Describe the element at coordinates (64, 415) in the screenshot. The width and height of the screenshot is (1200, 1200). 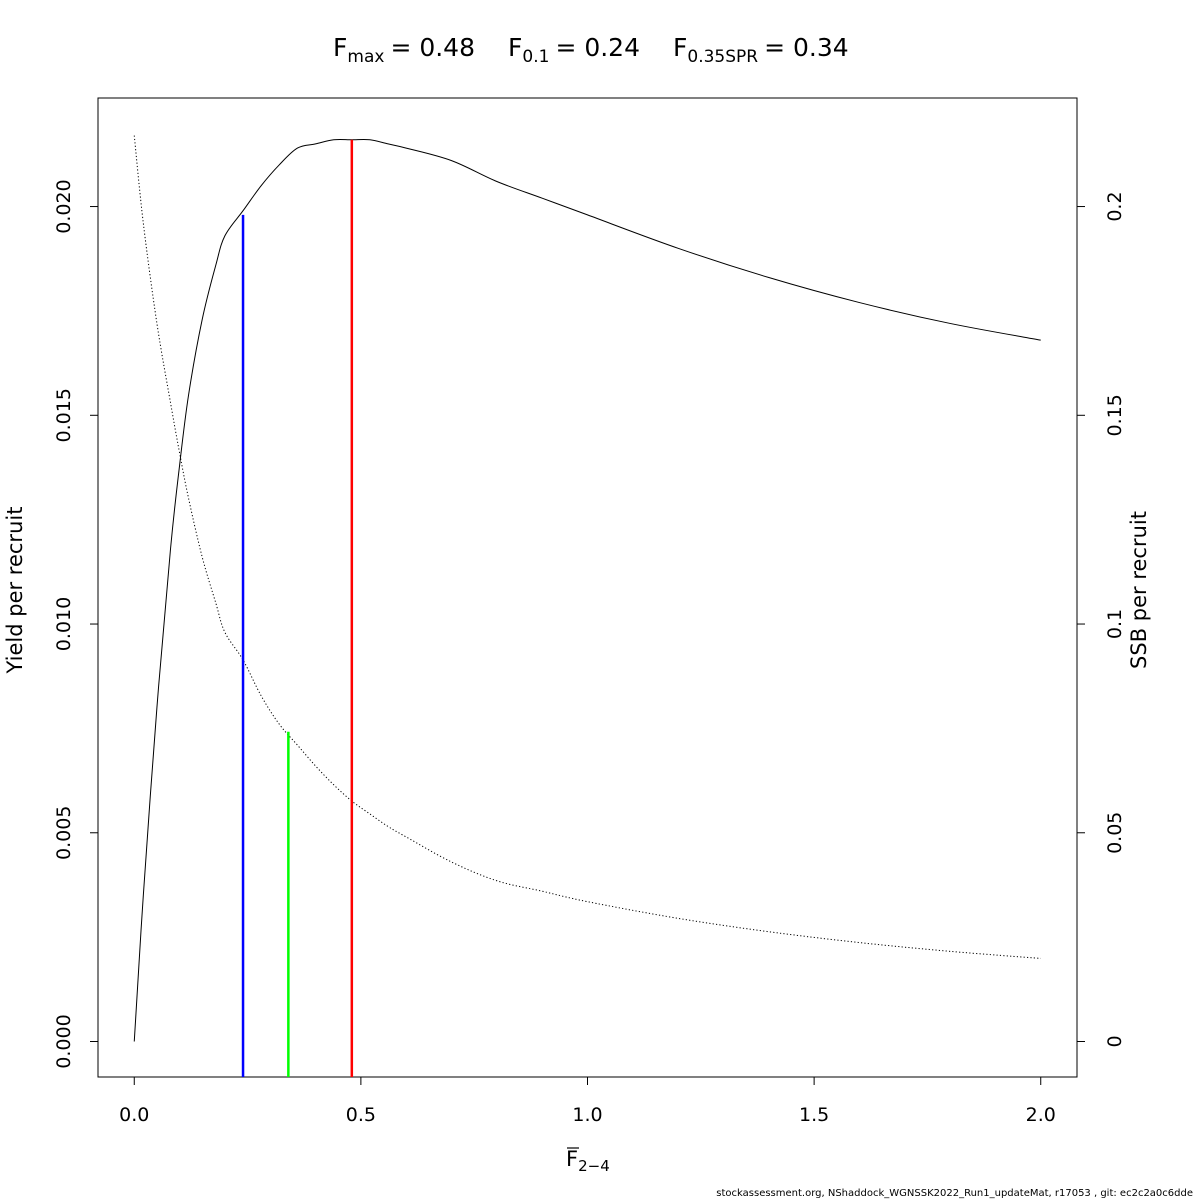
I see `y-left-tick-label: 0.015` at that location.